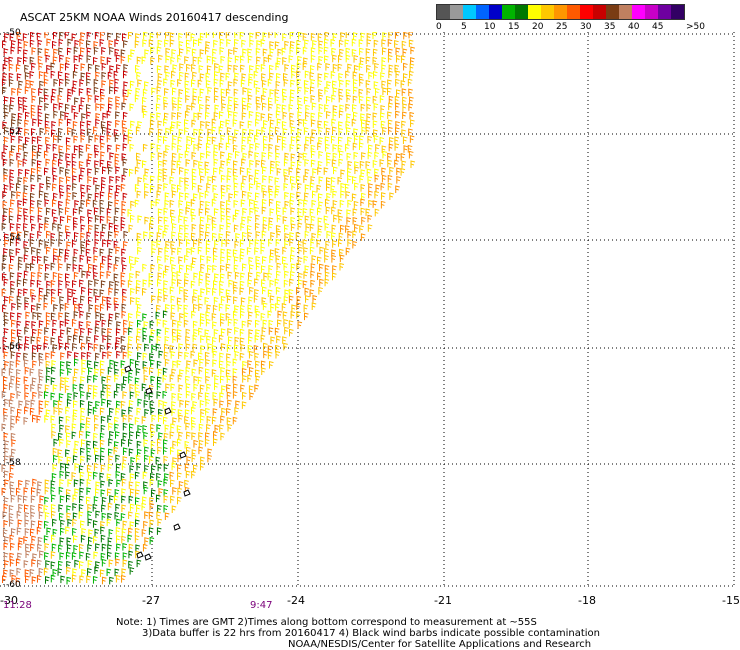 This screenshot has height=650, width=740. I want to click on lat-label-54: -54, so click(13, 238).